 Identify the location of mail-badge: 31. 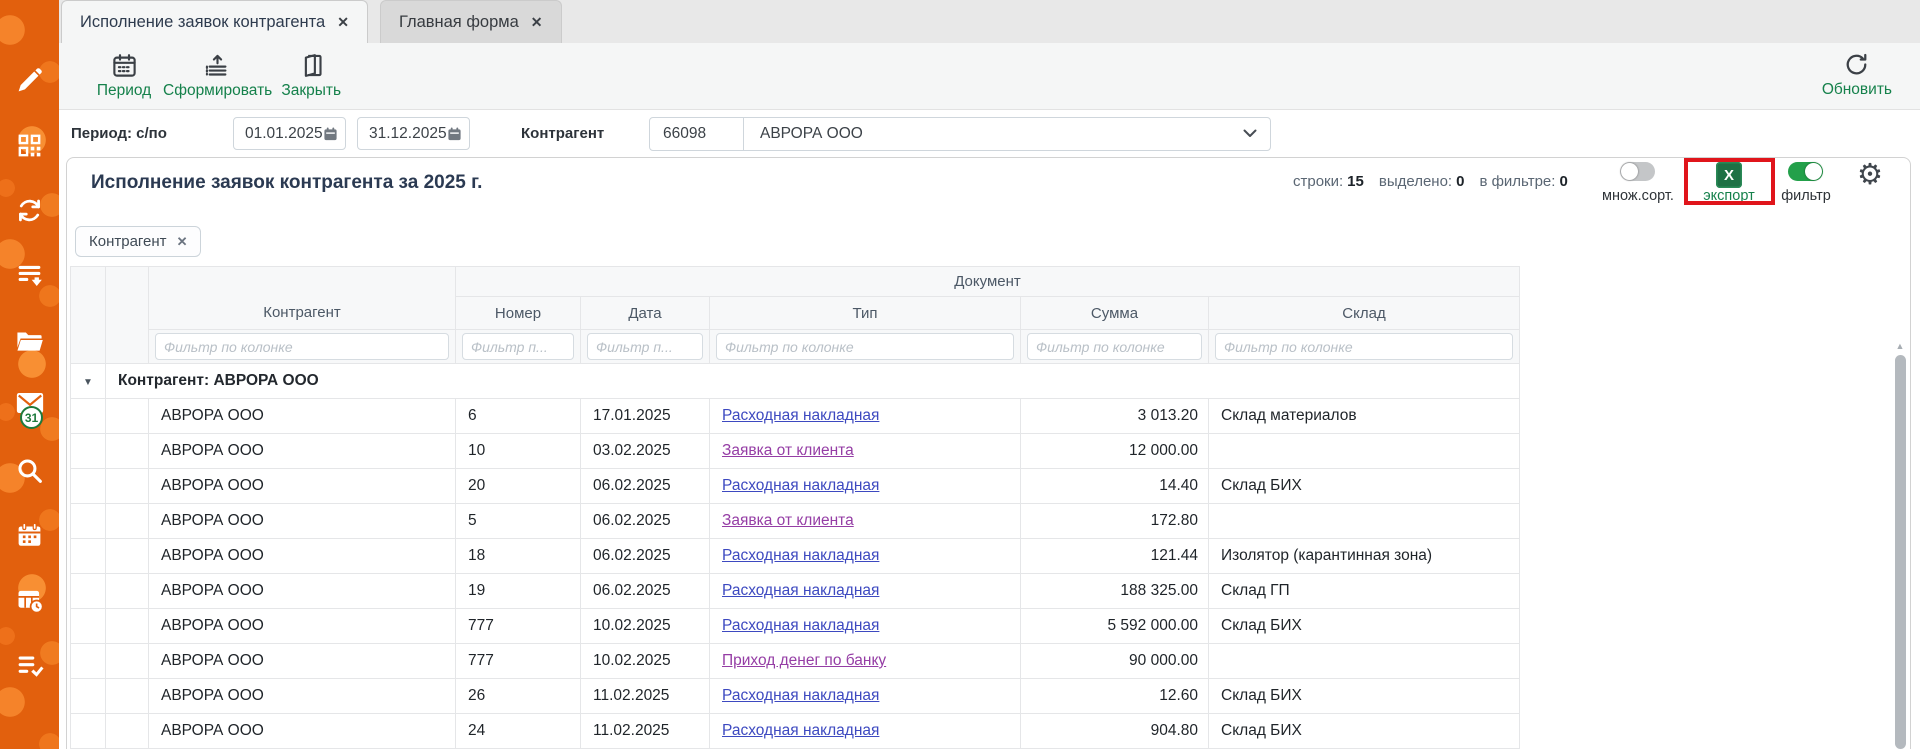
(31, 417).